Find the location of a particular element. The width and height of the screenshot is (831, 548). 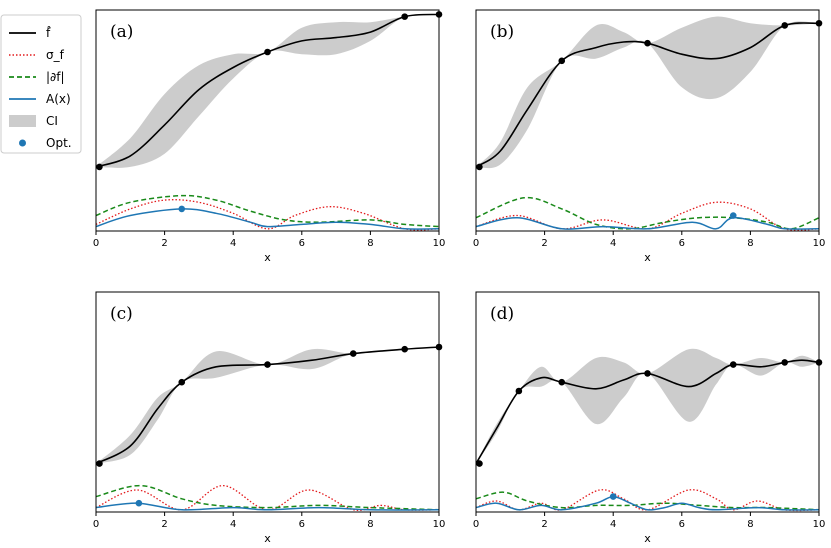

panel-label: (c) is located at coordinates (121, 314).